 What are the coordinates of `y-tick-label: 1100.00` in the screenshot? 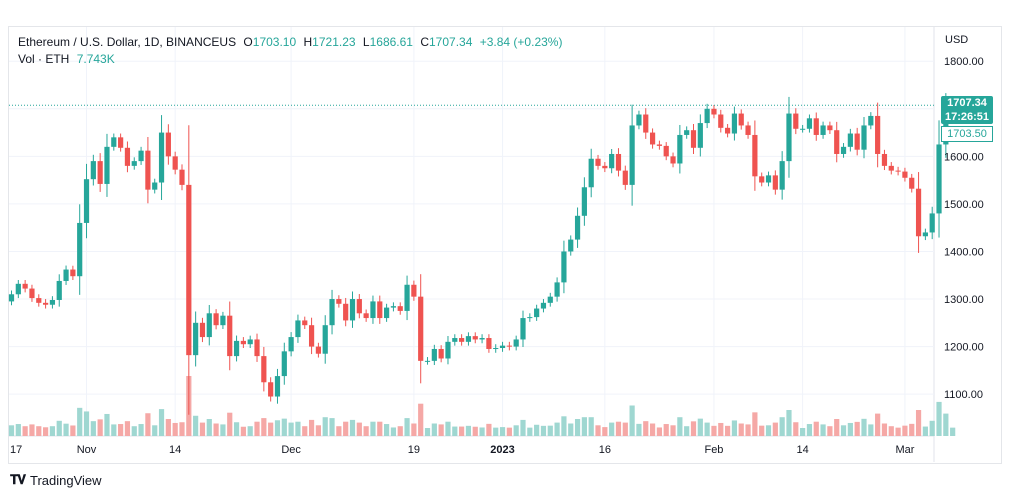 It's located at (963, 395).